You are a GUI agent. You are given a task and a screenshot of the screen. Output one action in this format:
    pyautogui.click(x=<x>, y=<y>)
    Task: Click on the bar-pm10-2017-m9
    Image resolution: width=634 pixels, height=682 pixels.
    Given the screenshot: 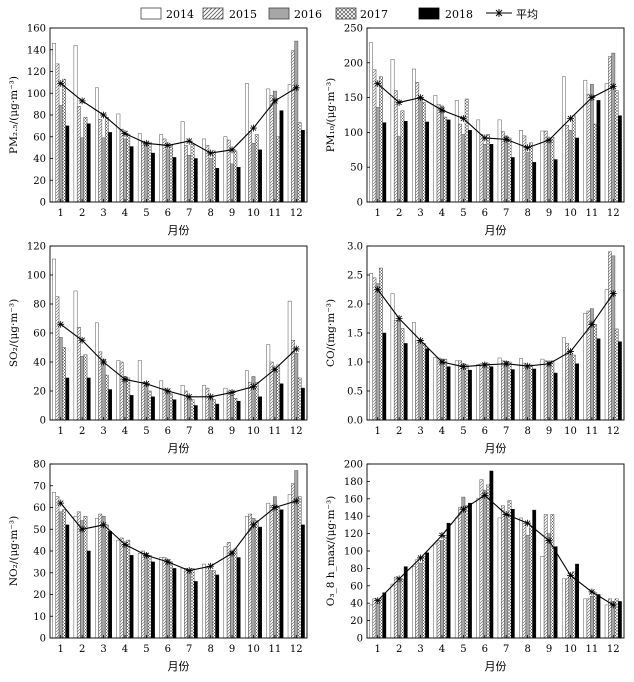 What is the action you would take?
    pyautogui.click(x=552, y=170)
    